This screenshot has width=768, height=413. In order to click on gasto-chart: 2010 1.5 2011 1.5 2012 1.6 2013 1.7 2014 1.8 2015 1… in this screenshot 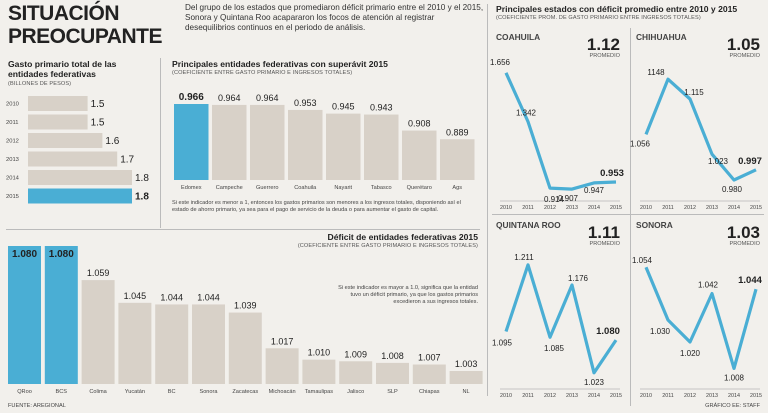, I will do `click(77, 150)`.